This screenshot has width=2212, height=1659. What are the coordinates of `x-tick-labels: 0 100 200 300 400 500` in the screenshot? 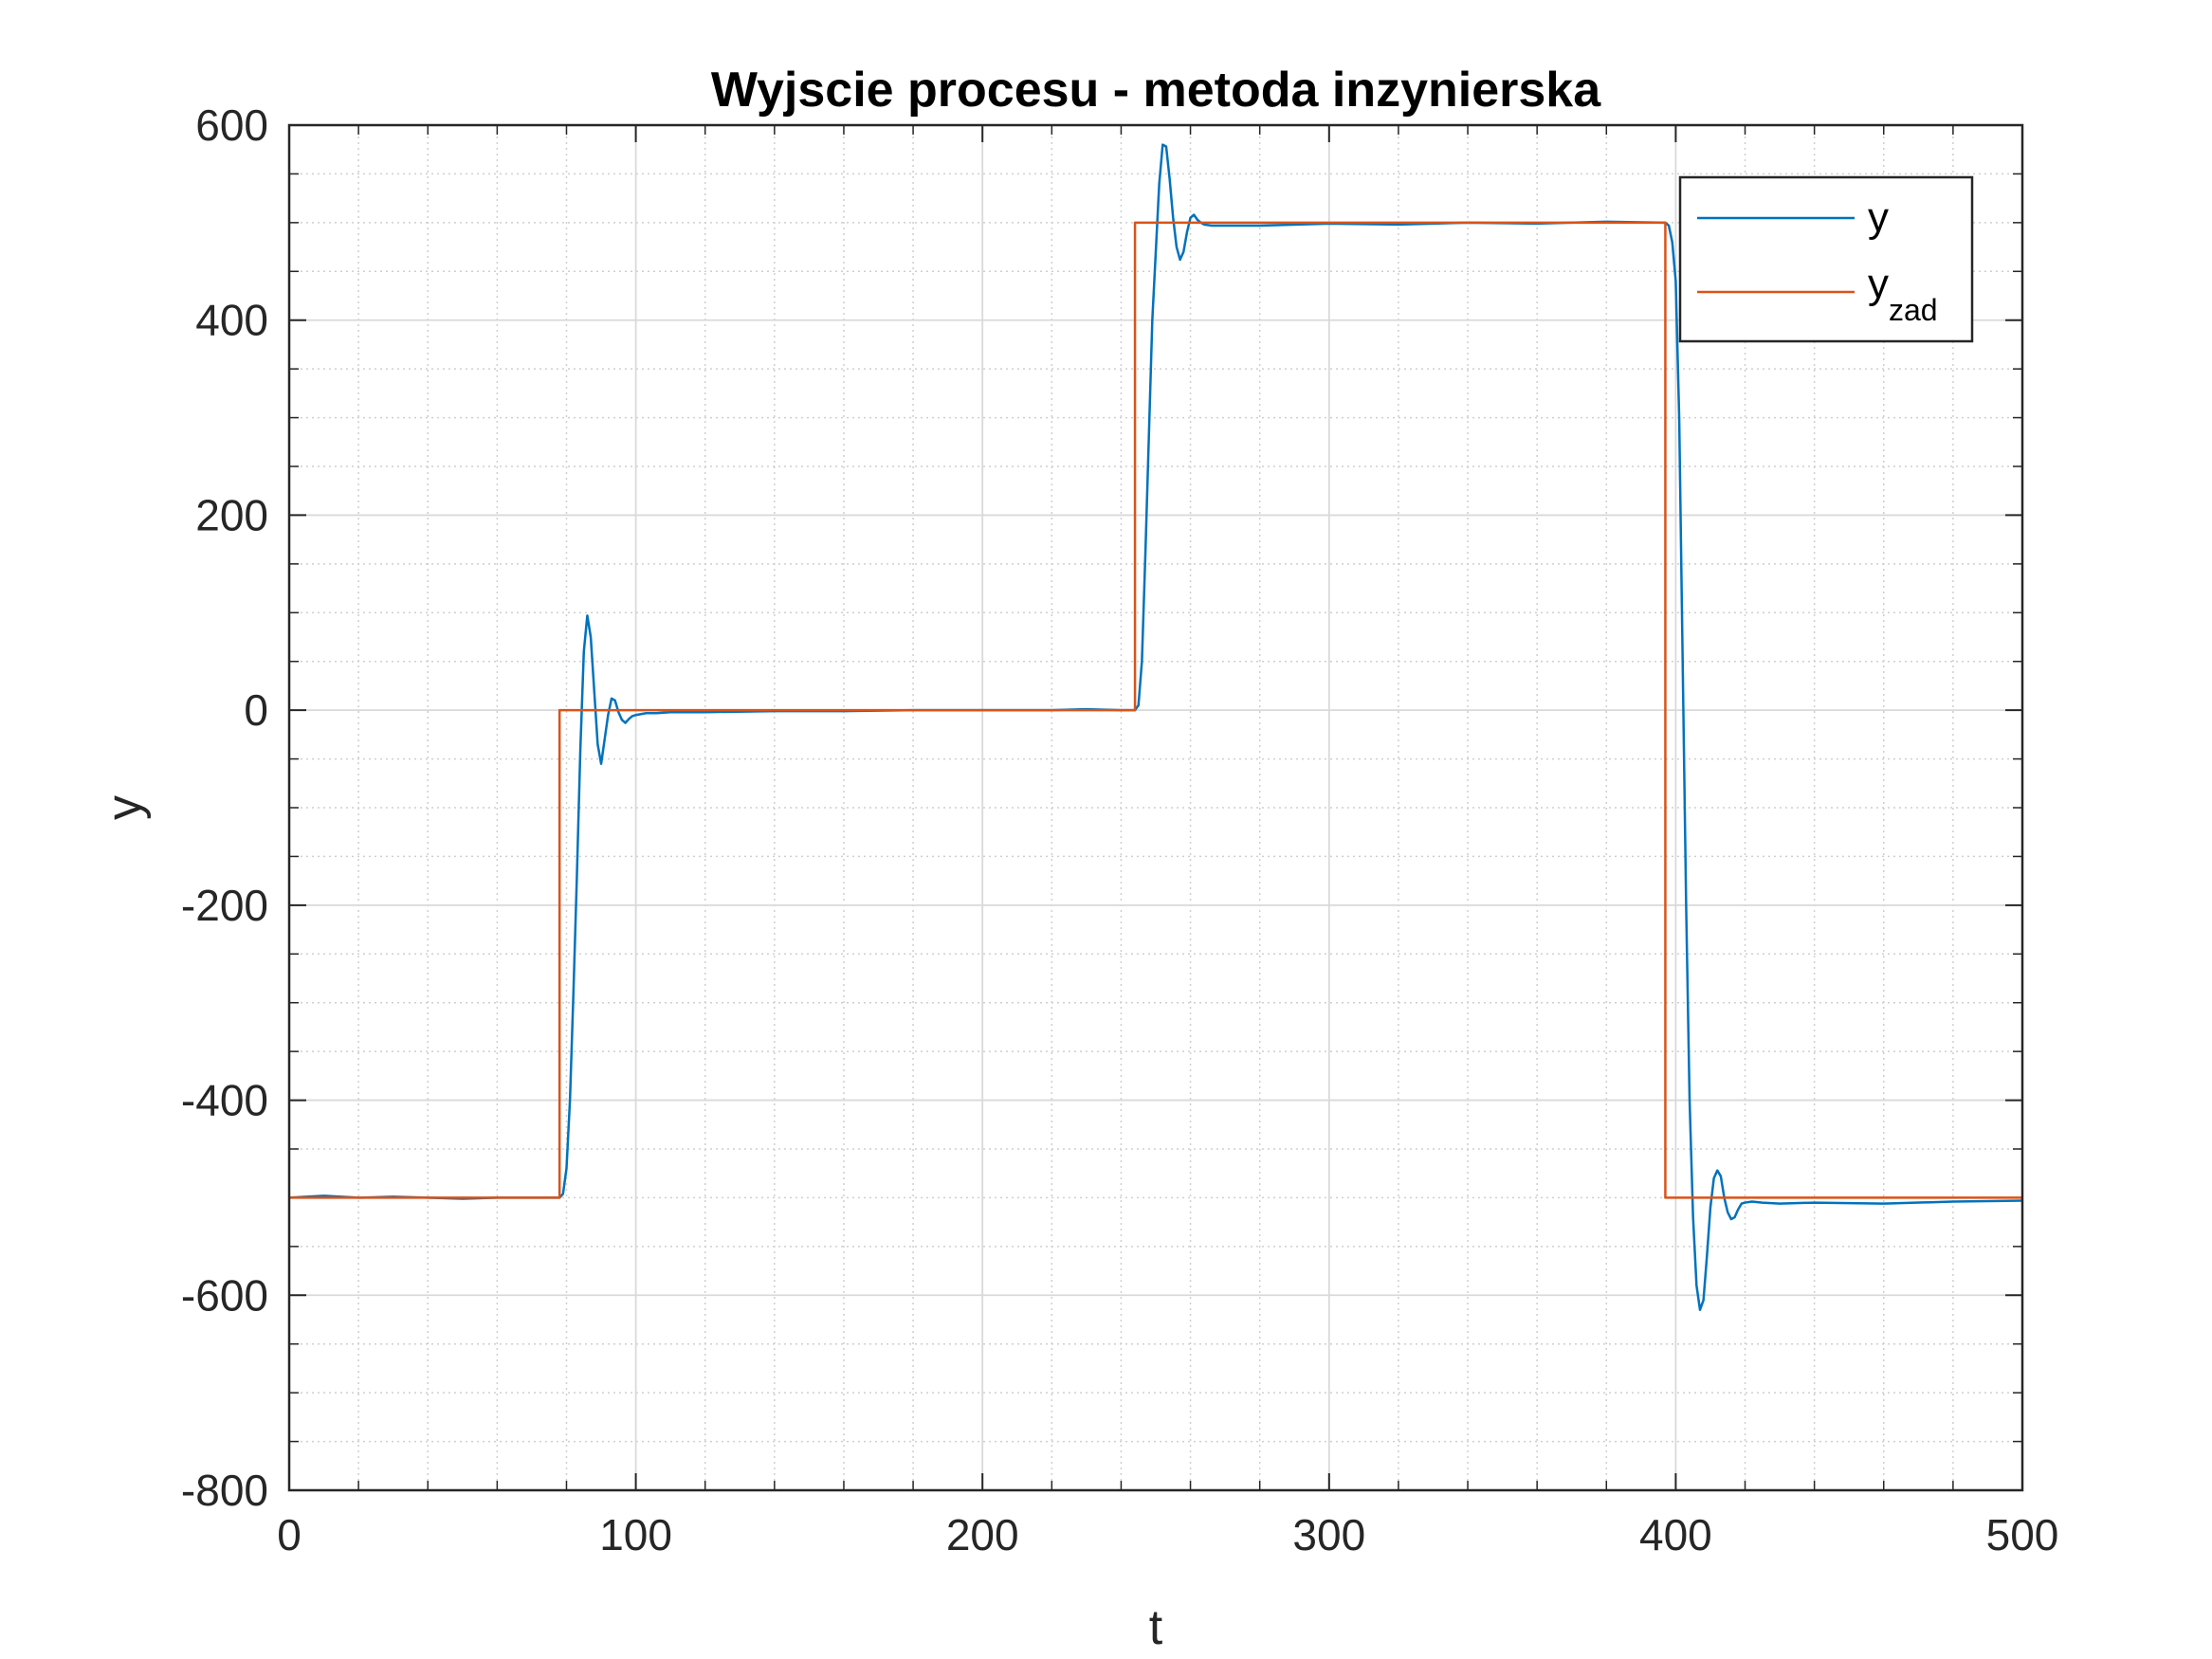 It's located at (1167, 1534).